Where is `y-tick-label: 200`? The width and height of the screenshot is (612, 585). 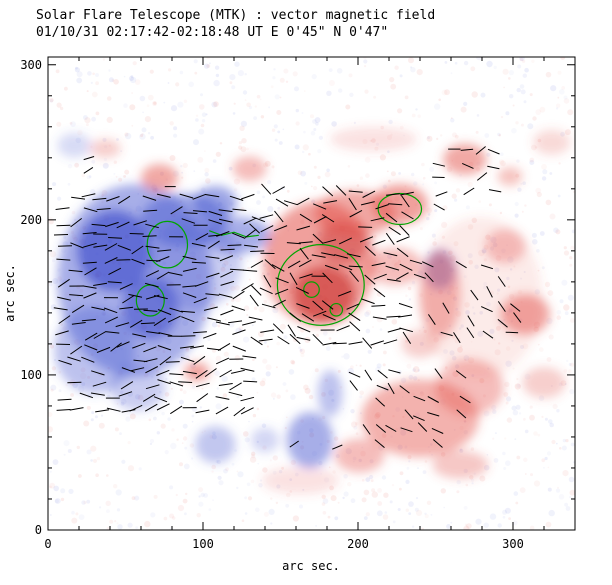 y-tick-label: 200 is located at coordinates (31, 220).